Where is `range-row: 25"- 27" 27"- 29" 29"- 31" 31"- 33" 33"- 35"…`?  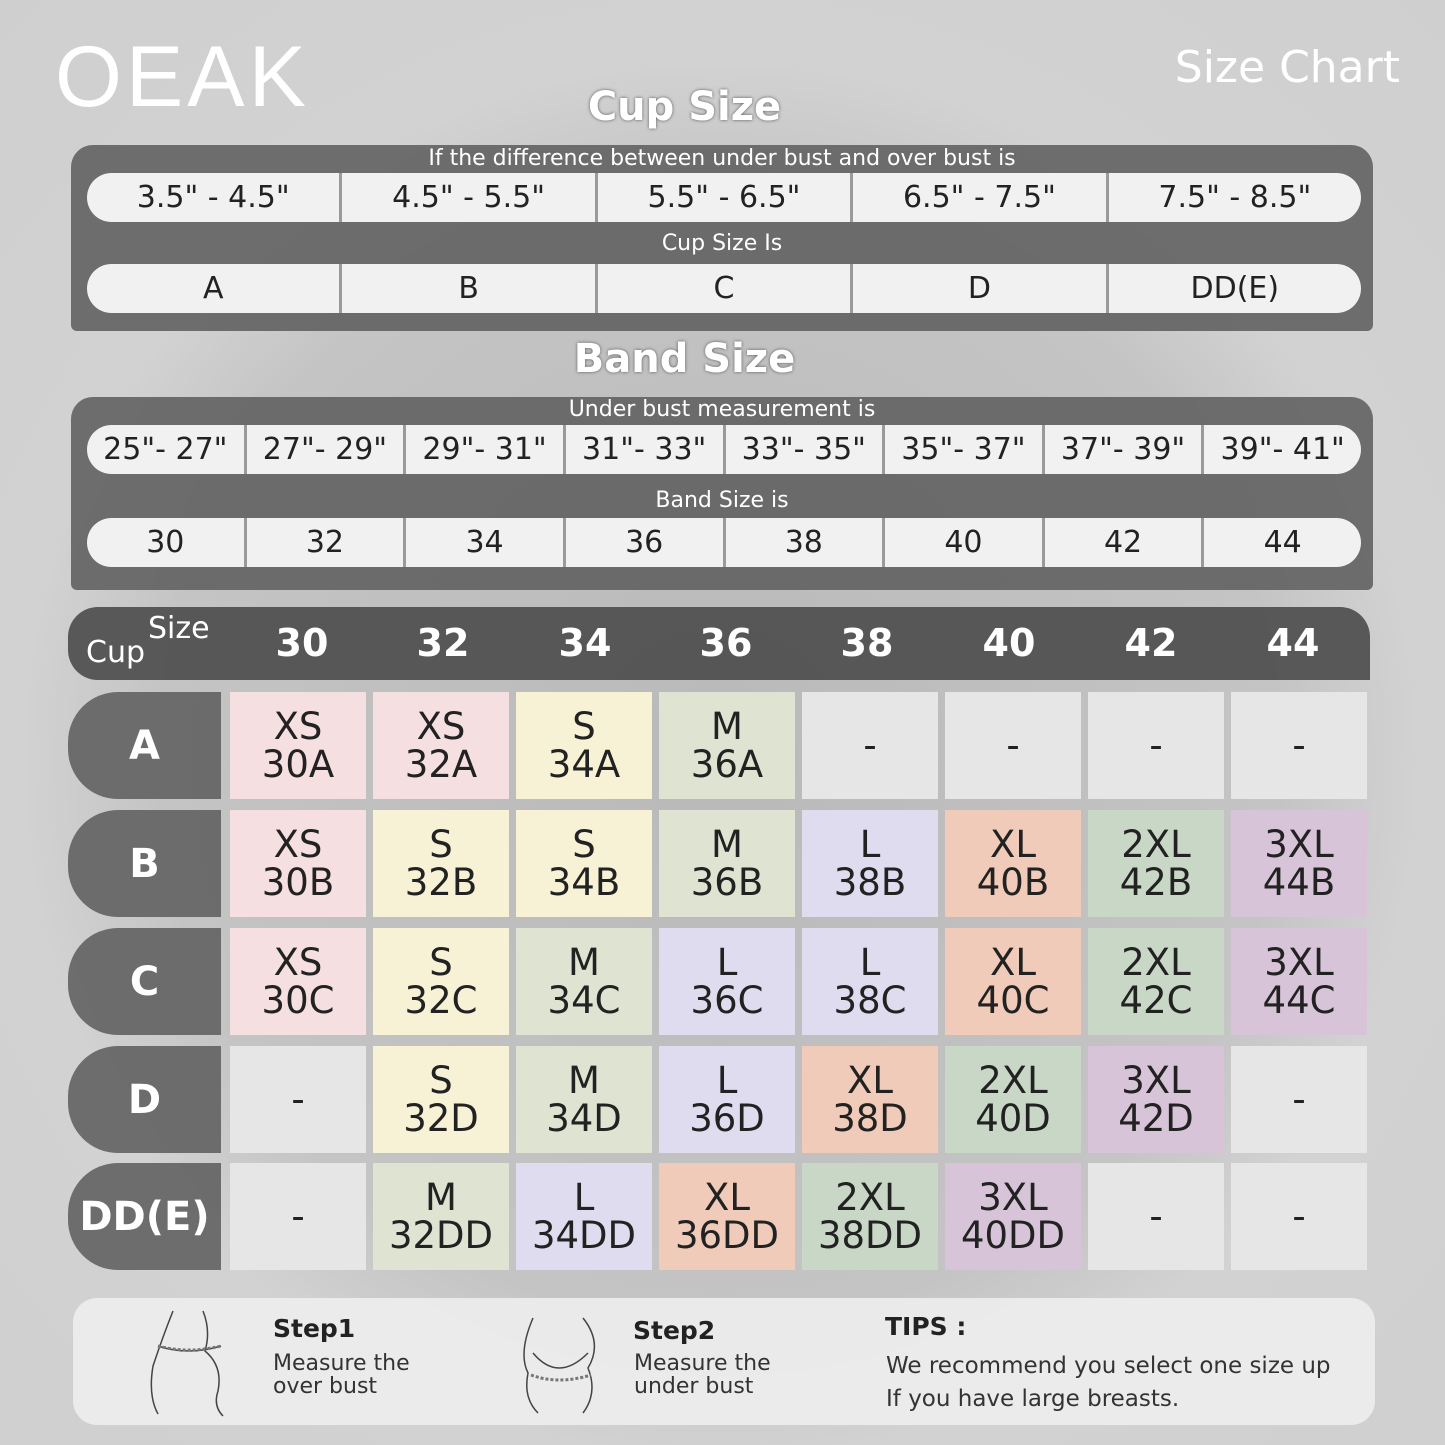
range-row: 25"- 27" 27"- 29" 29"- 31" 31"- 33" 33"- 35"… is located at coordinates (724, 449).